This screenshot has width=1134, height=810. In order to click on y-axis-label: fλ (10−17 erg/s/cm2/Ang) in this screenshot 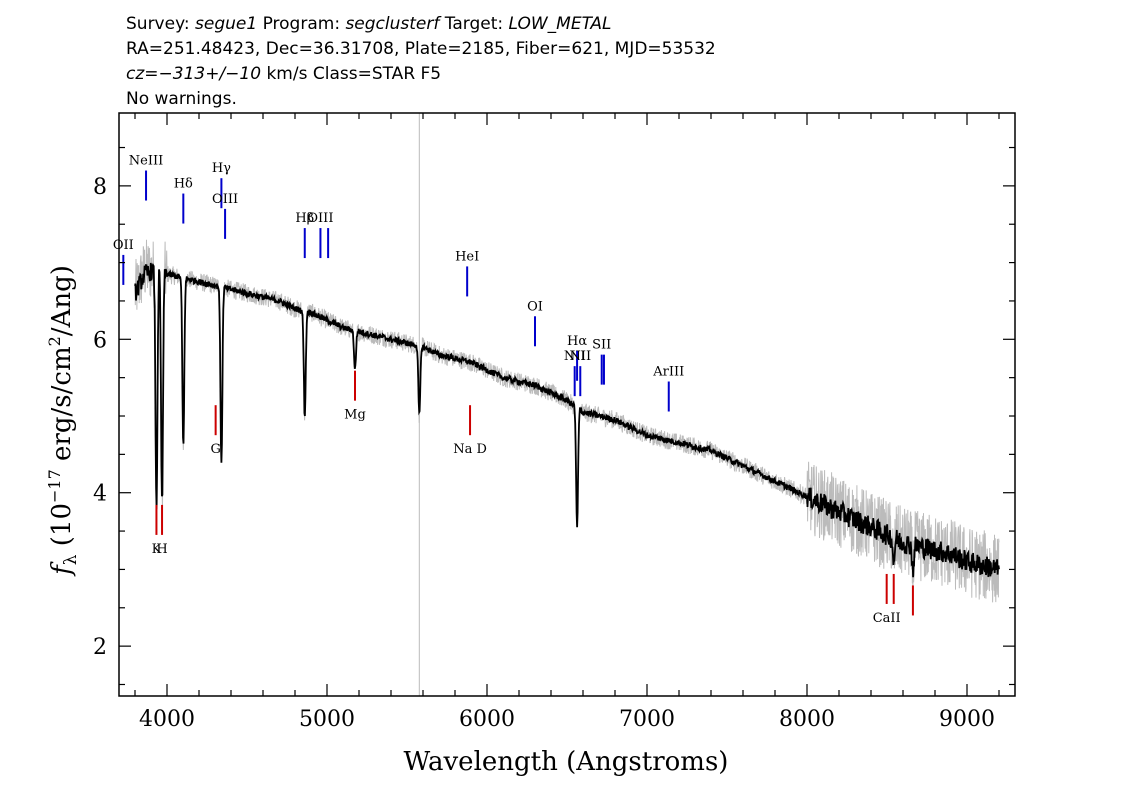, I will do `click(63, 421)`.